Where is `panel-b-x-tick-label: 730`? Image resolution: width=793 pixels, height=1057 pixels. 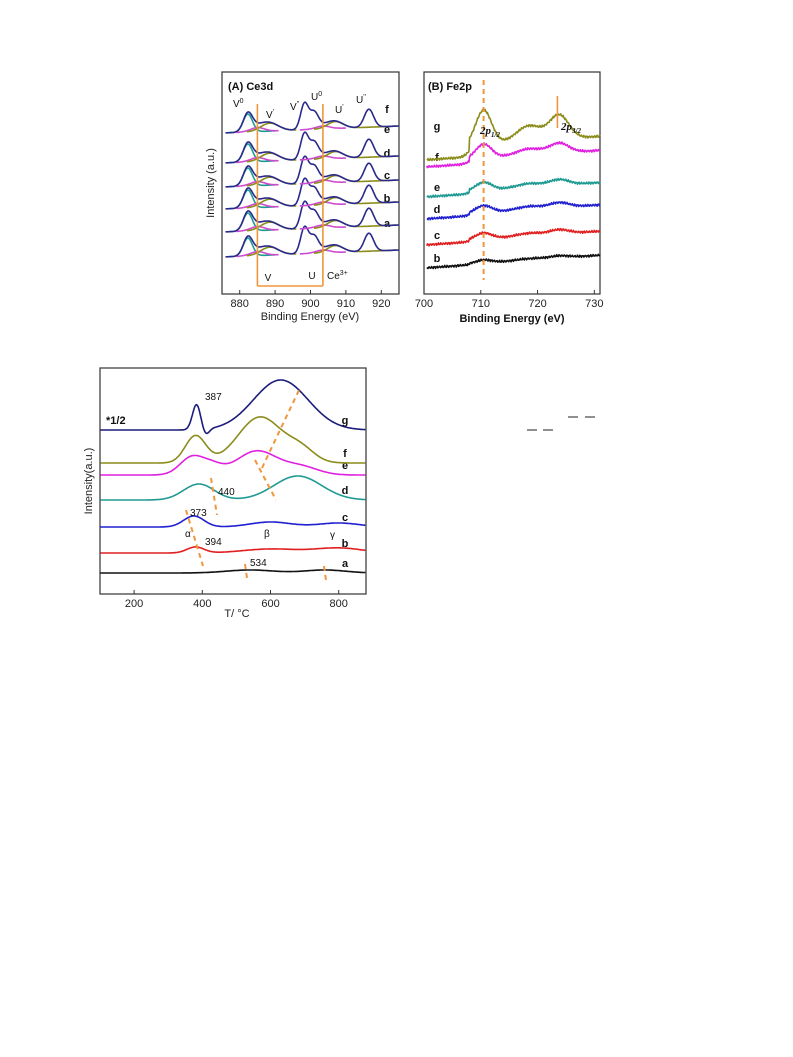 panel-b-x-tick-label: 730 is located at coordinates (594, 304).